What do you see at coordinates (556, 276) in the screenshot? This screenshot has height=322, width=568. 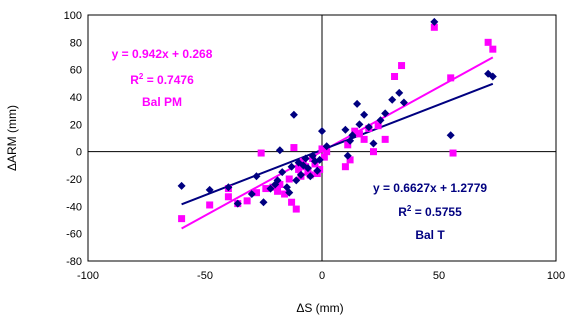 I see `x-tick-label: 100` at bounding box center [556, 276].